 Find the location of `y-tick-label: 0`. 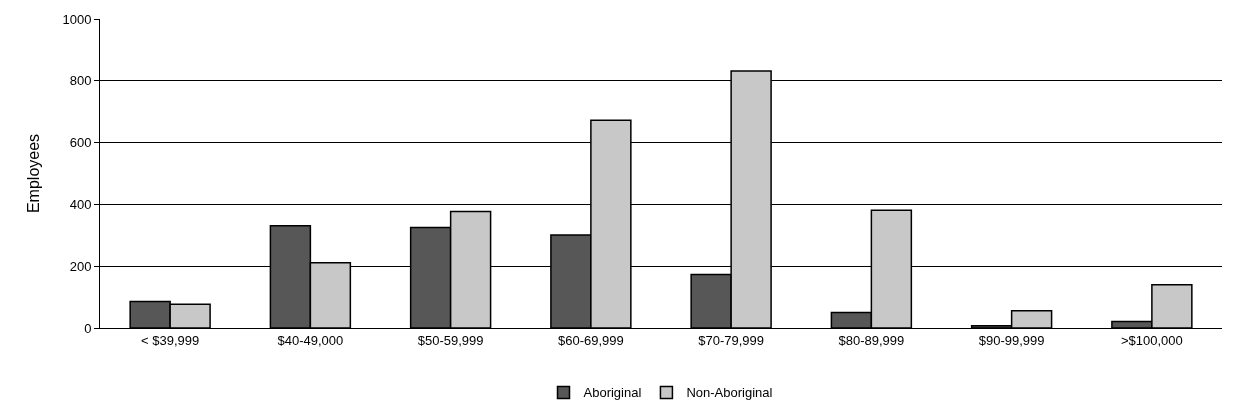

y-tick-label: 0 is located at coordinates (88, 328).